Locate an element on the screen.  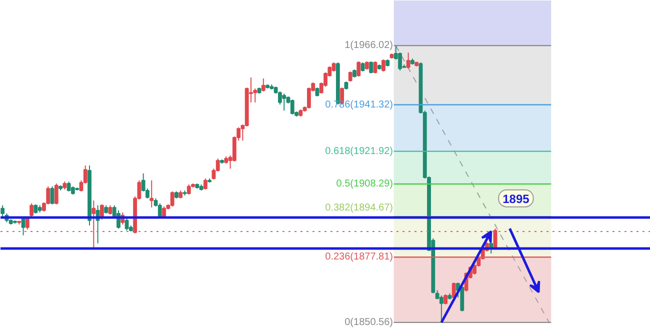
ref-line-label: 0.618(1921.92) is located at coordinates (359, 151).